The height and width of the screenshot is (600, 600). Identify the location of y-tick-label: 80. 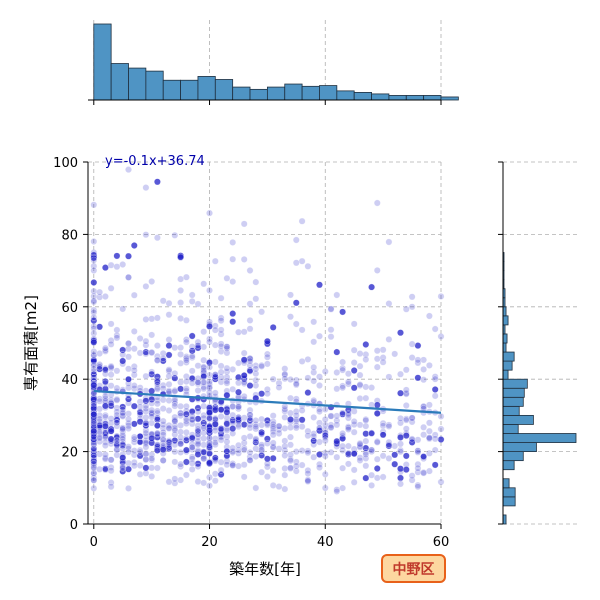
(69, 235).